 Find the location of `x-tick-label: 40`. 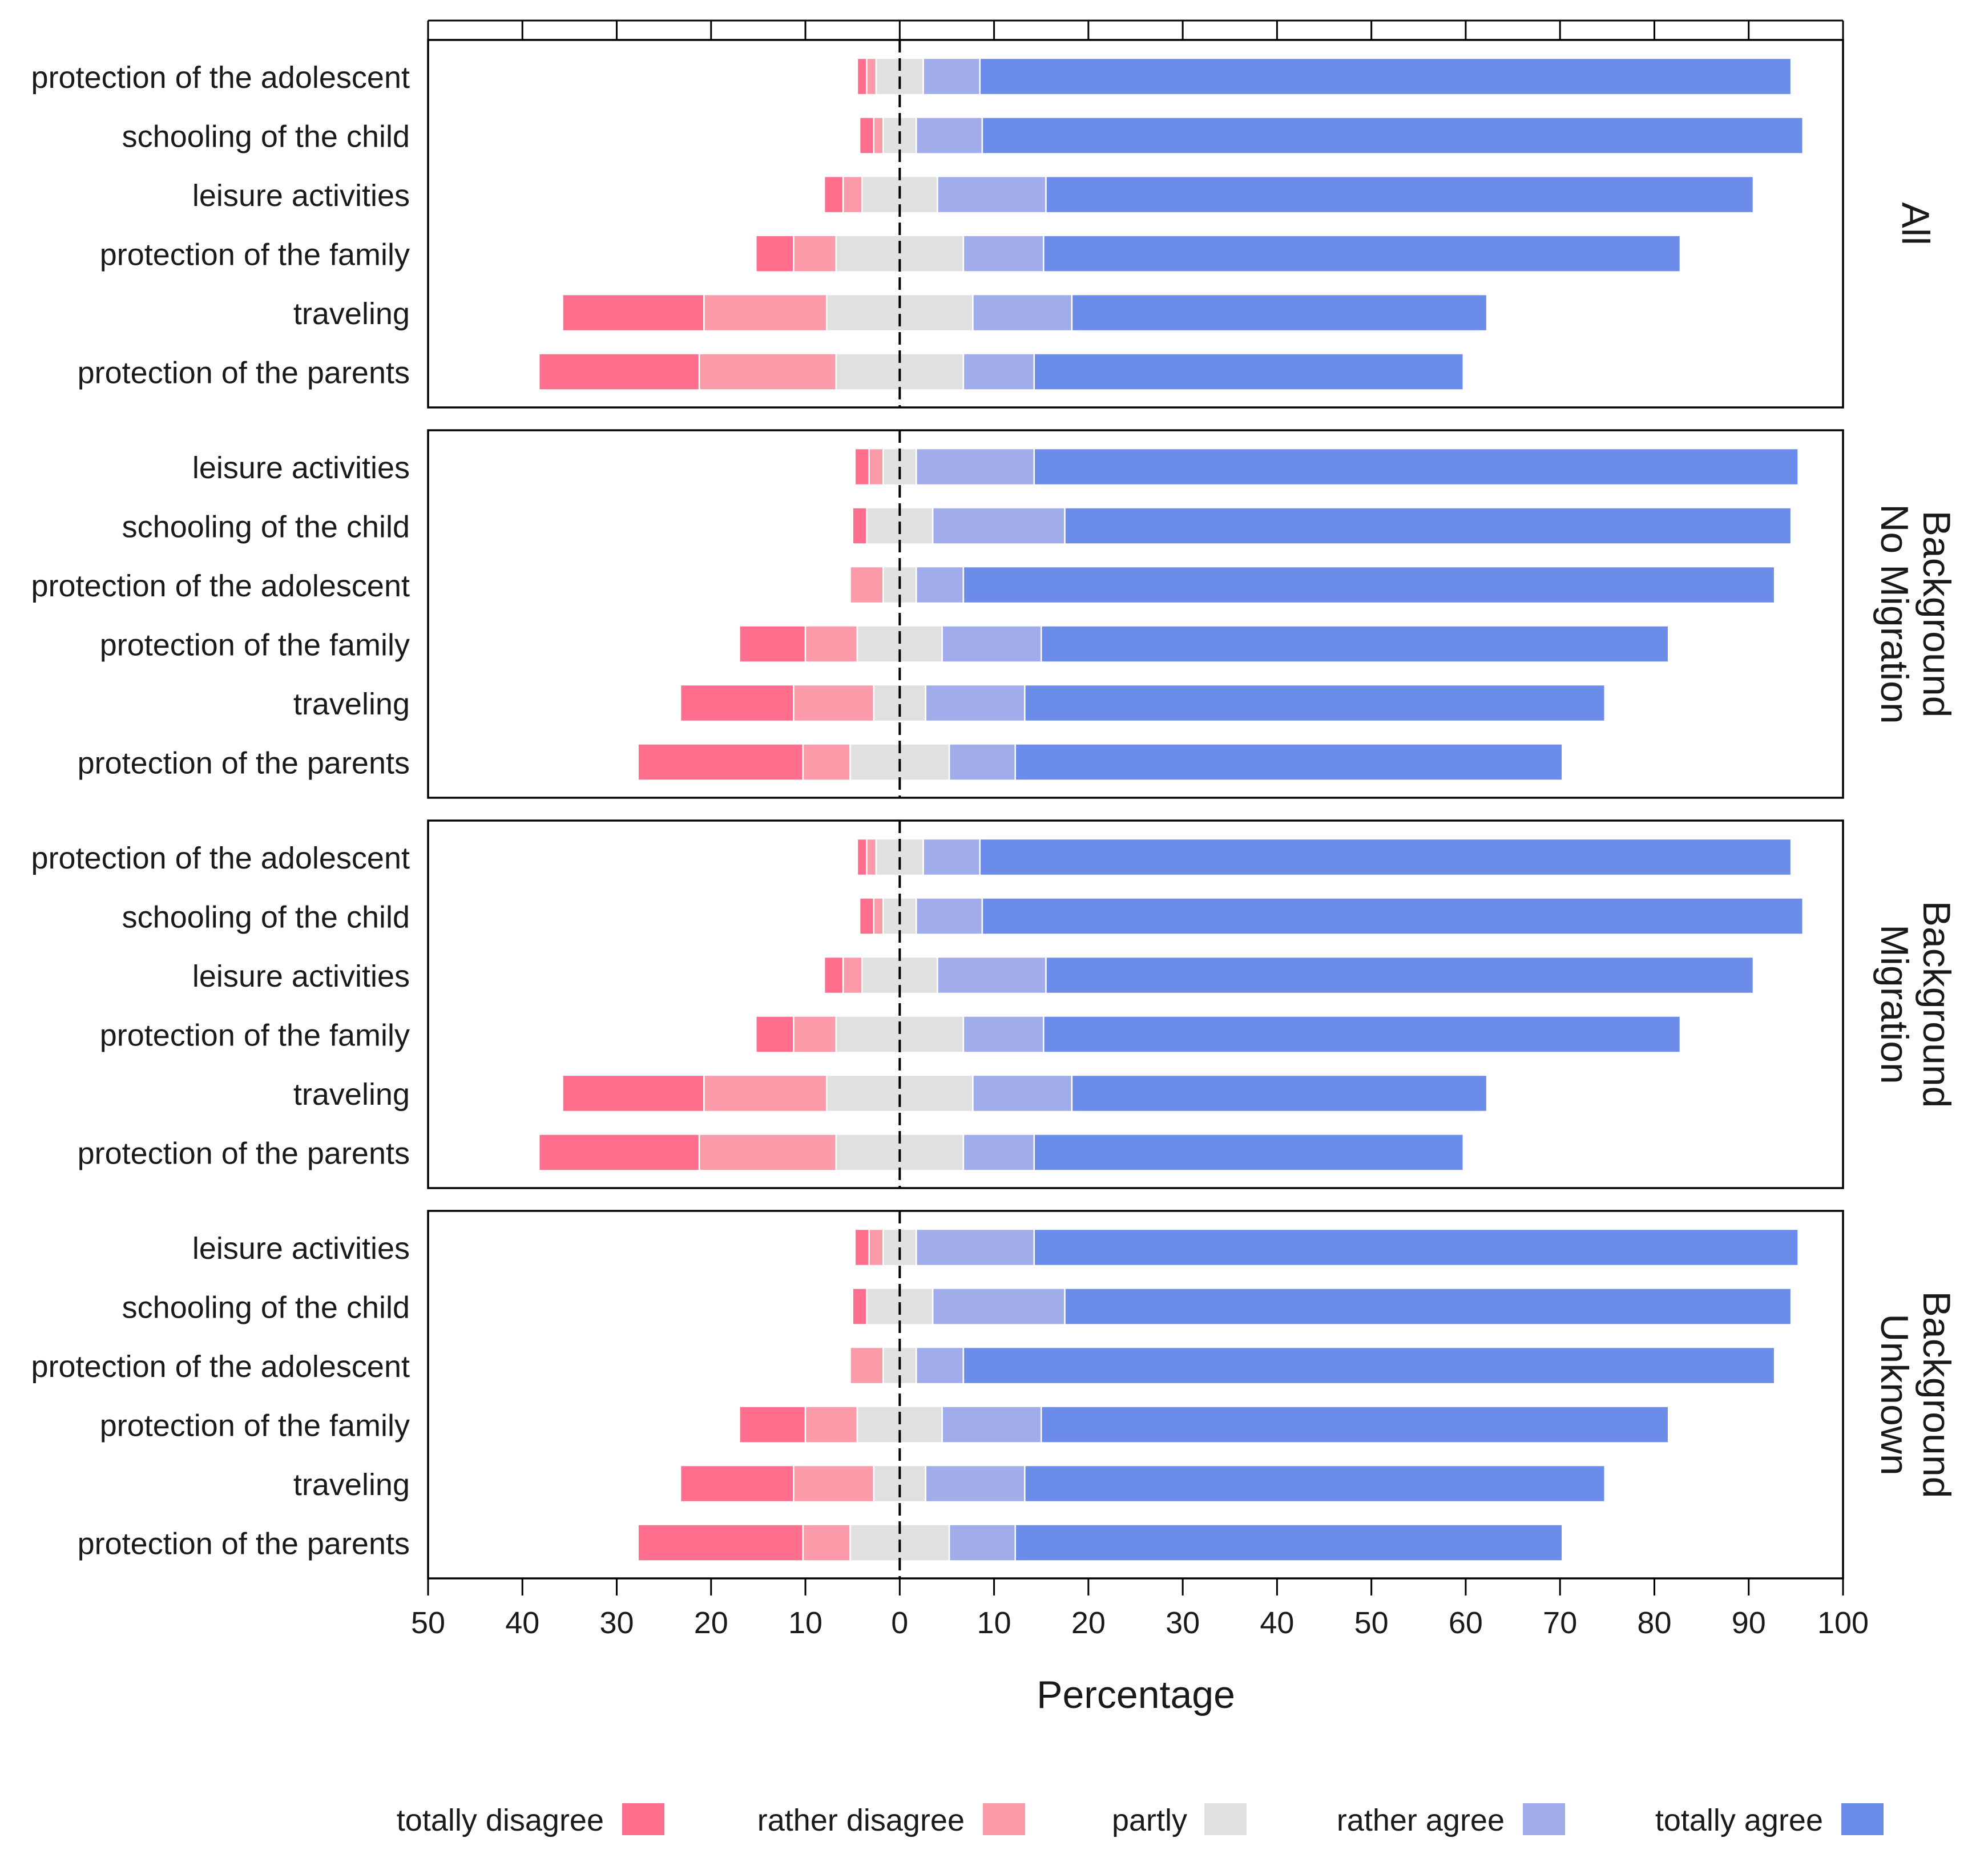

x-tick-label: 40 is located at coordinates (522, 1623).